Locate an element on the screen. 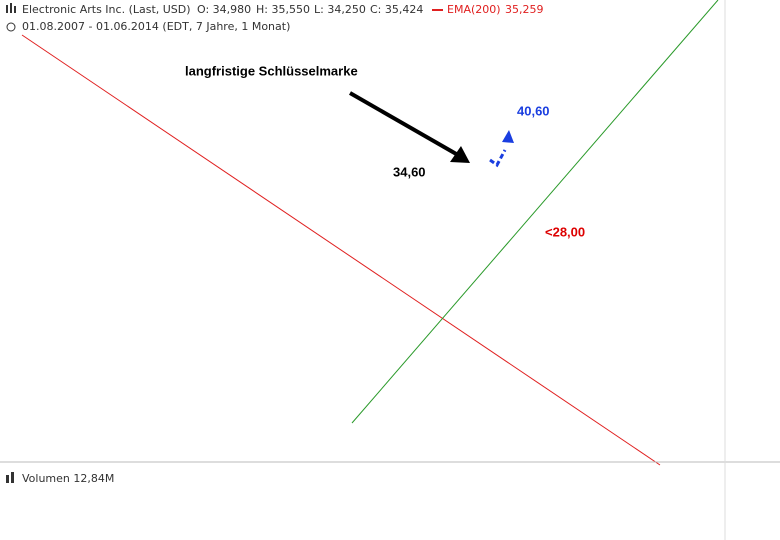  header-high: H: 35,550 is located at coordinates (283, 9).